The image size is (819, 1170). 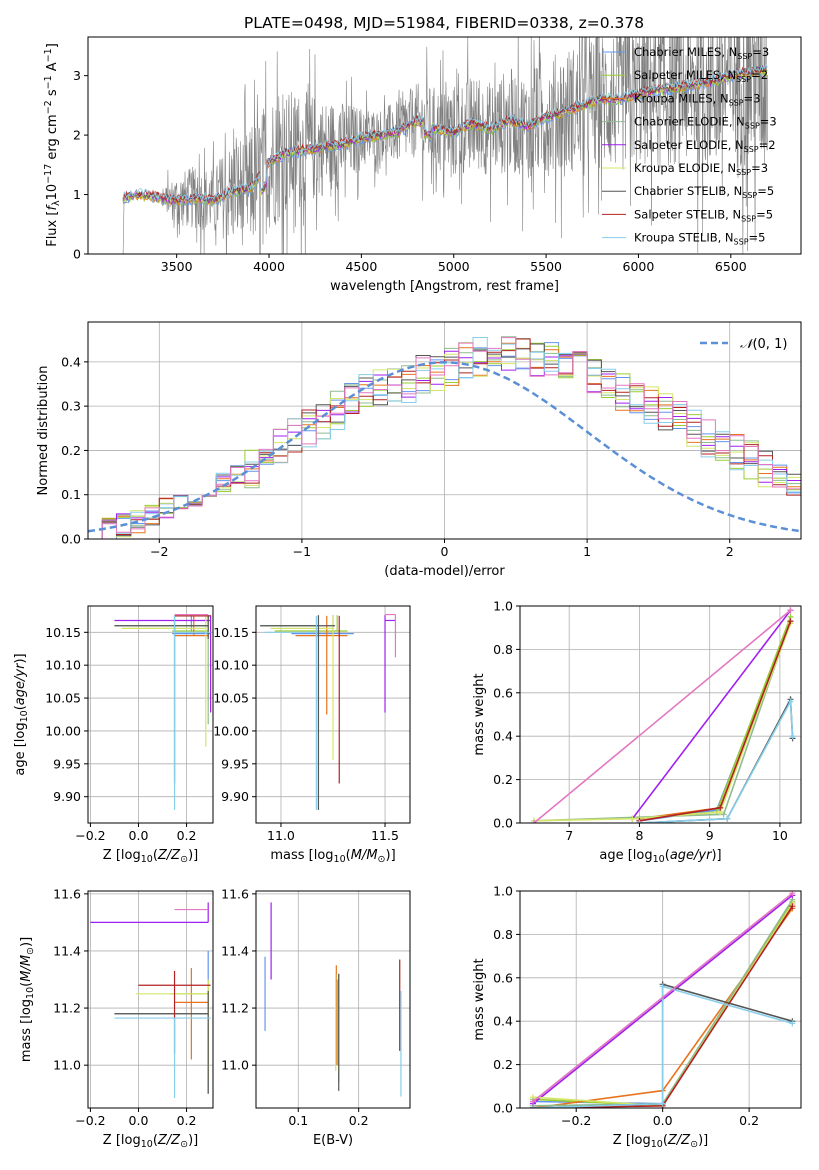 What do you see at coordinates (187, 1120) in the screenshot?
I see `x-tick-label: 0.2` at bounding box center [187, 1120].